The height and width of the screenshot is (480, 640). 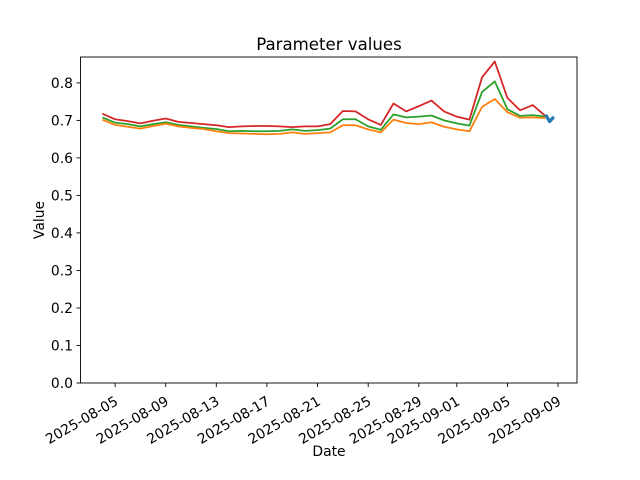 What do you see at coordinates (62, 121) in the screenshot?
I see `y-tick-label: 0.7` at bounding box center [62, 121].